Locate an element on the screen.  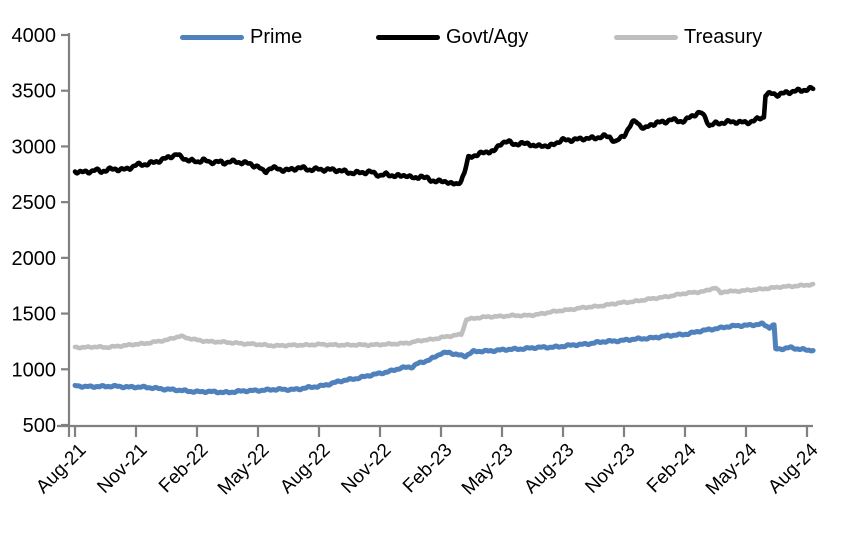
govt-agy-line-swatch is located at coordinates (408, 37).